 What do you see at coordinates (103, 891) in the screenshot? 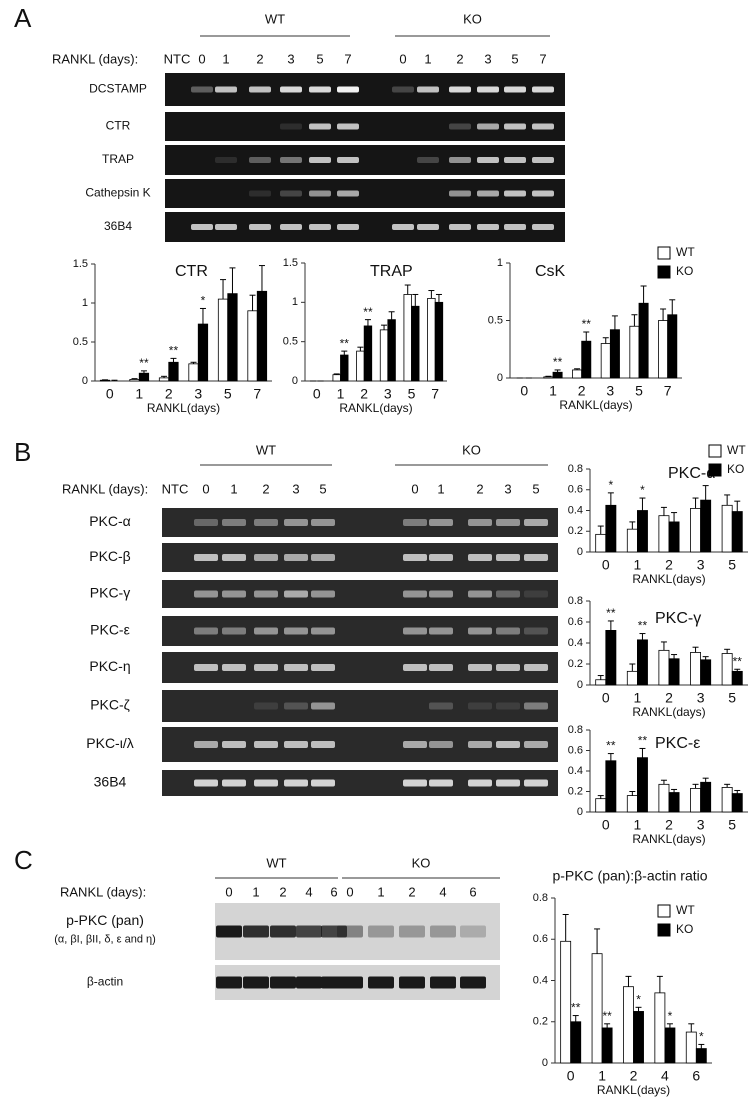
I see `lane-title: RANKL (days):` at bounding box center [103, 891].